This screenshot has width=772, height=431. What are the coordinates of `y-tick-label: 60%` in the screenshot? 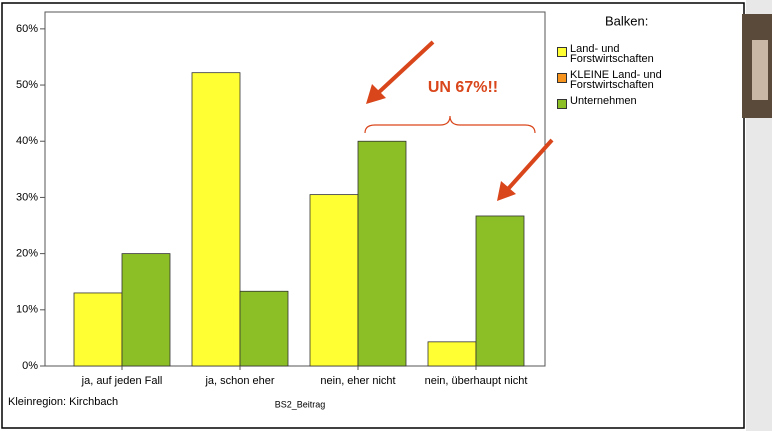 It's located at (27, 29).